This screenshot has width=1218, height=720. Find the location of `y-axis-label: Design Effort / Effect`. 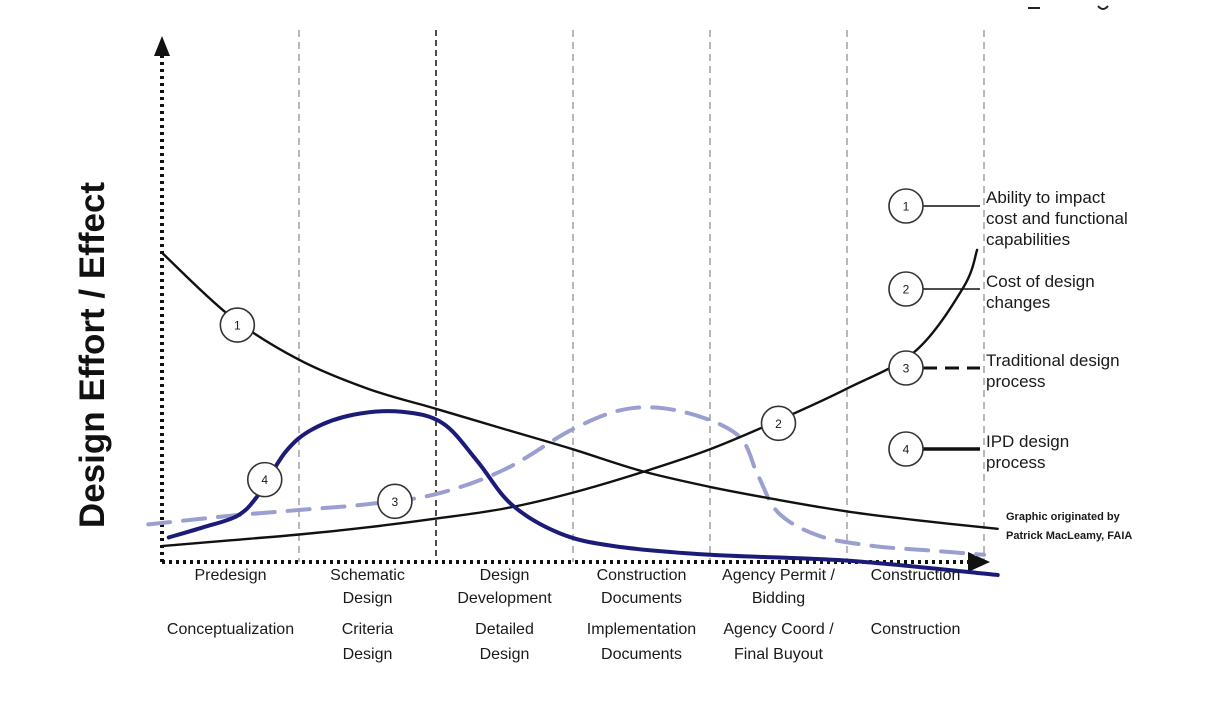

y-axis-label: Design Effort / Effect is located at coordinates (92, 355).